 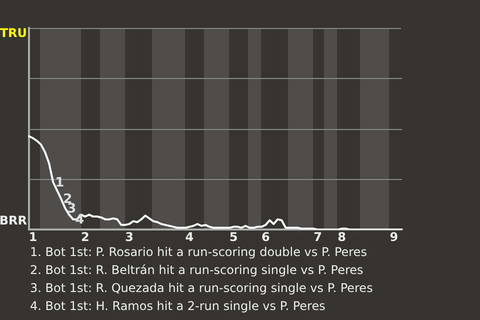 I want to click on annotation: 1, so click(x=59, y=182).